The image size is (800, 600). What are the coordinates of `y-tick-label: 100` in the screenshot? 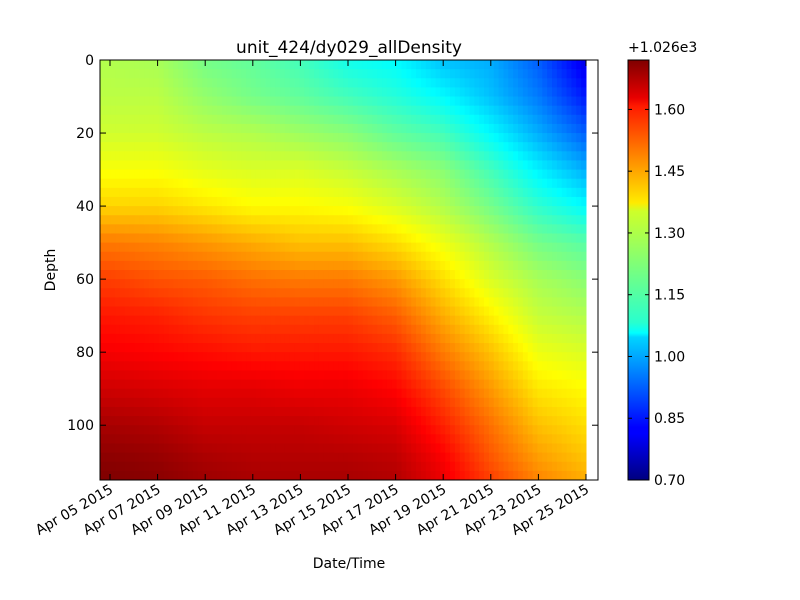 It's located at (80, 426).